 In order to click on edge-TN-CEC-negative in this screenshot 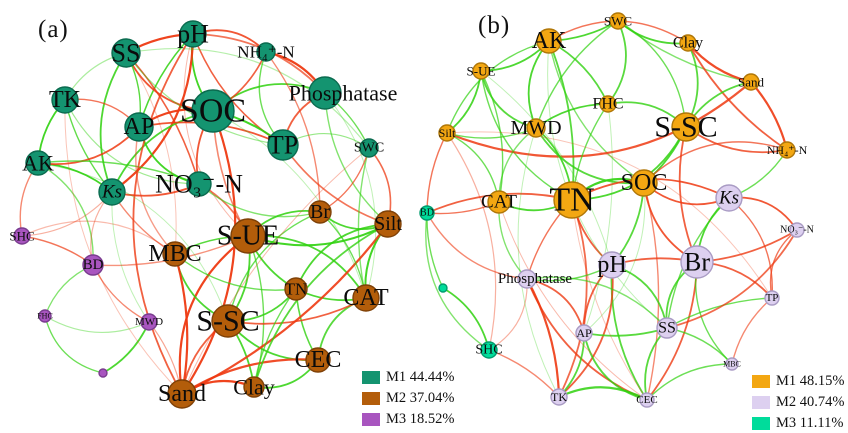, I will do `click(609, 300)`.